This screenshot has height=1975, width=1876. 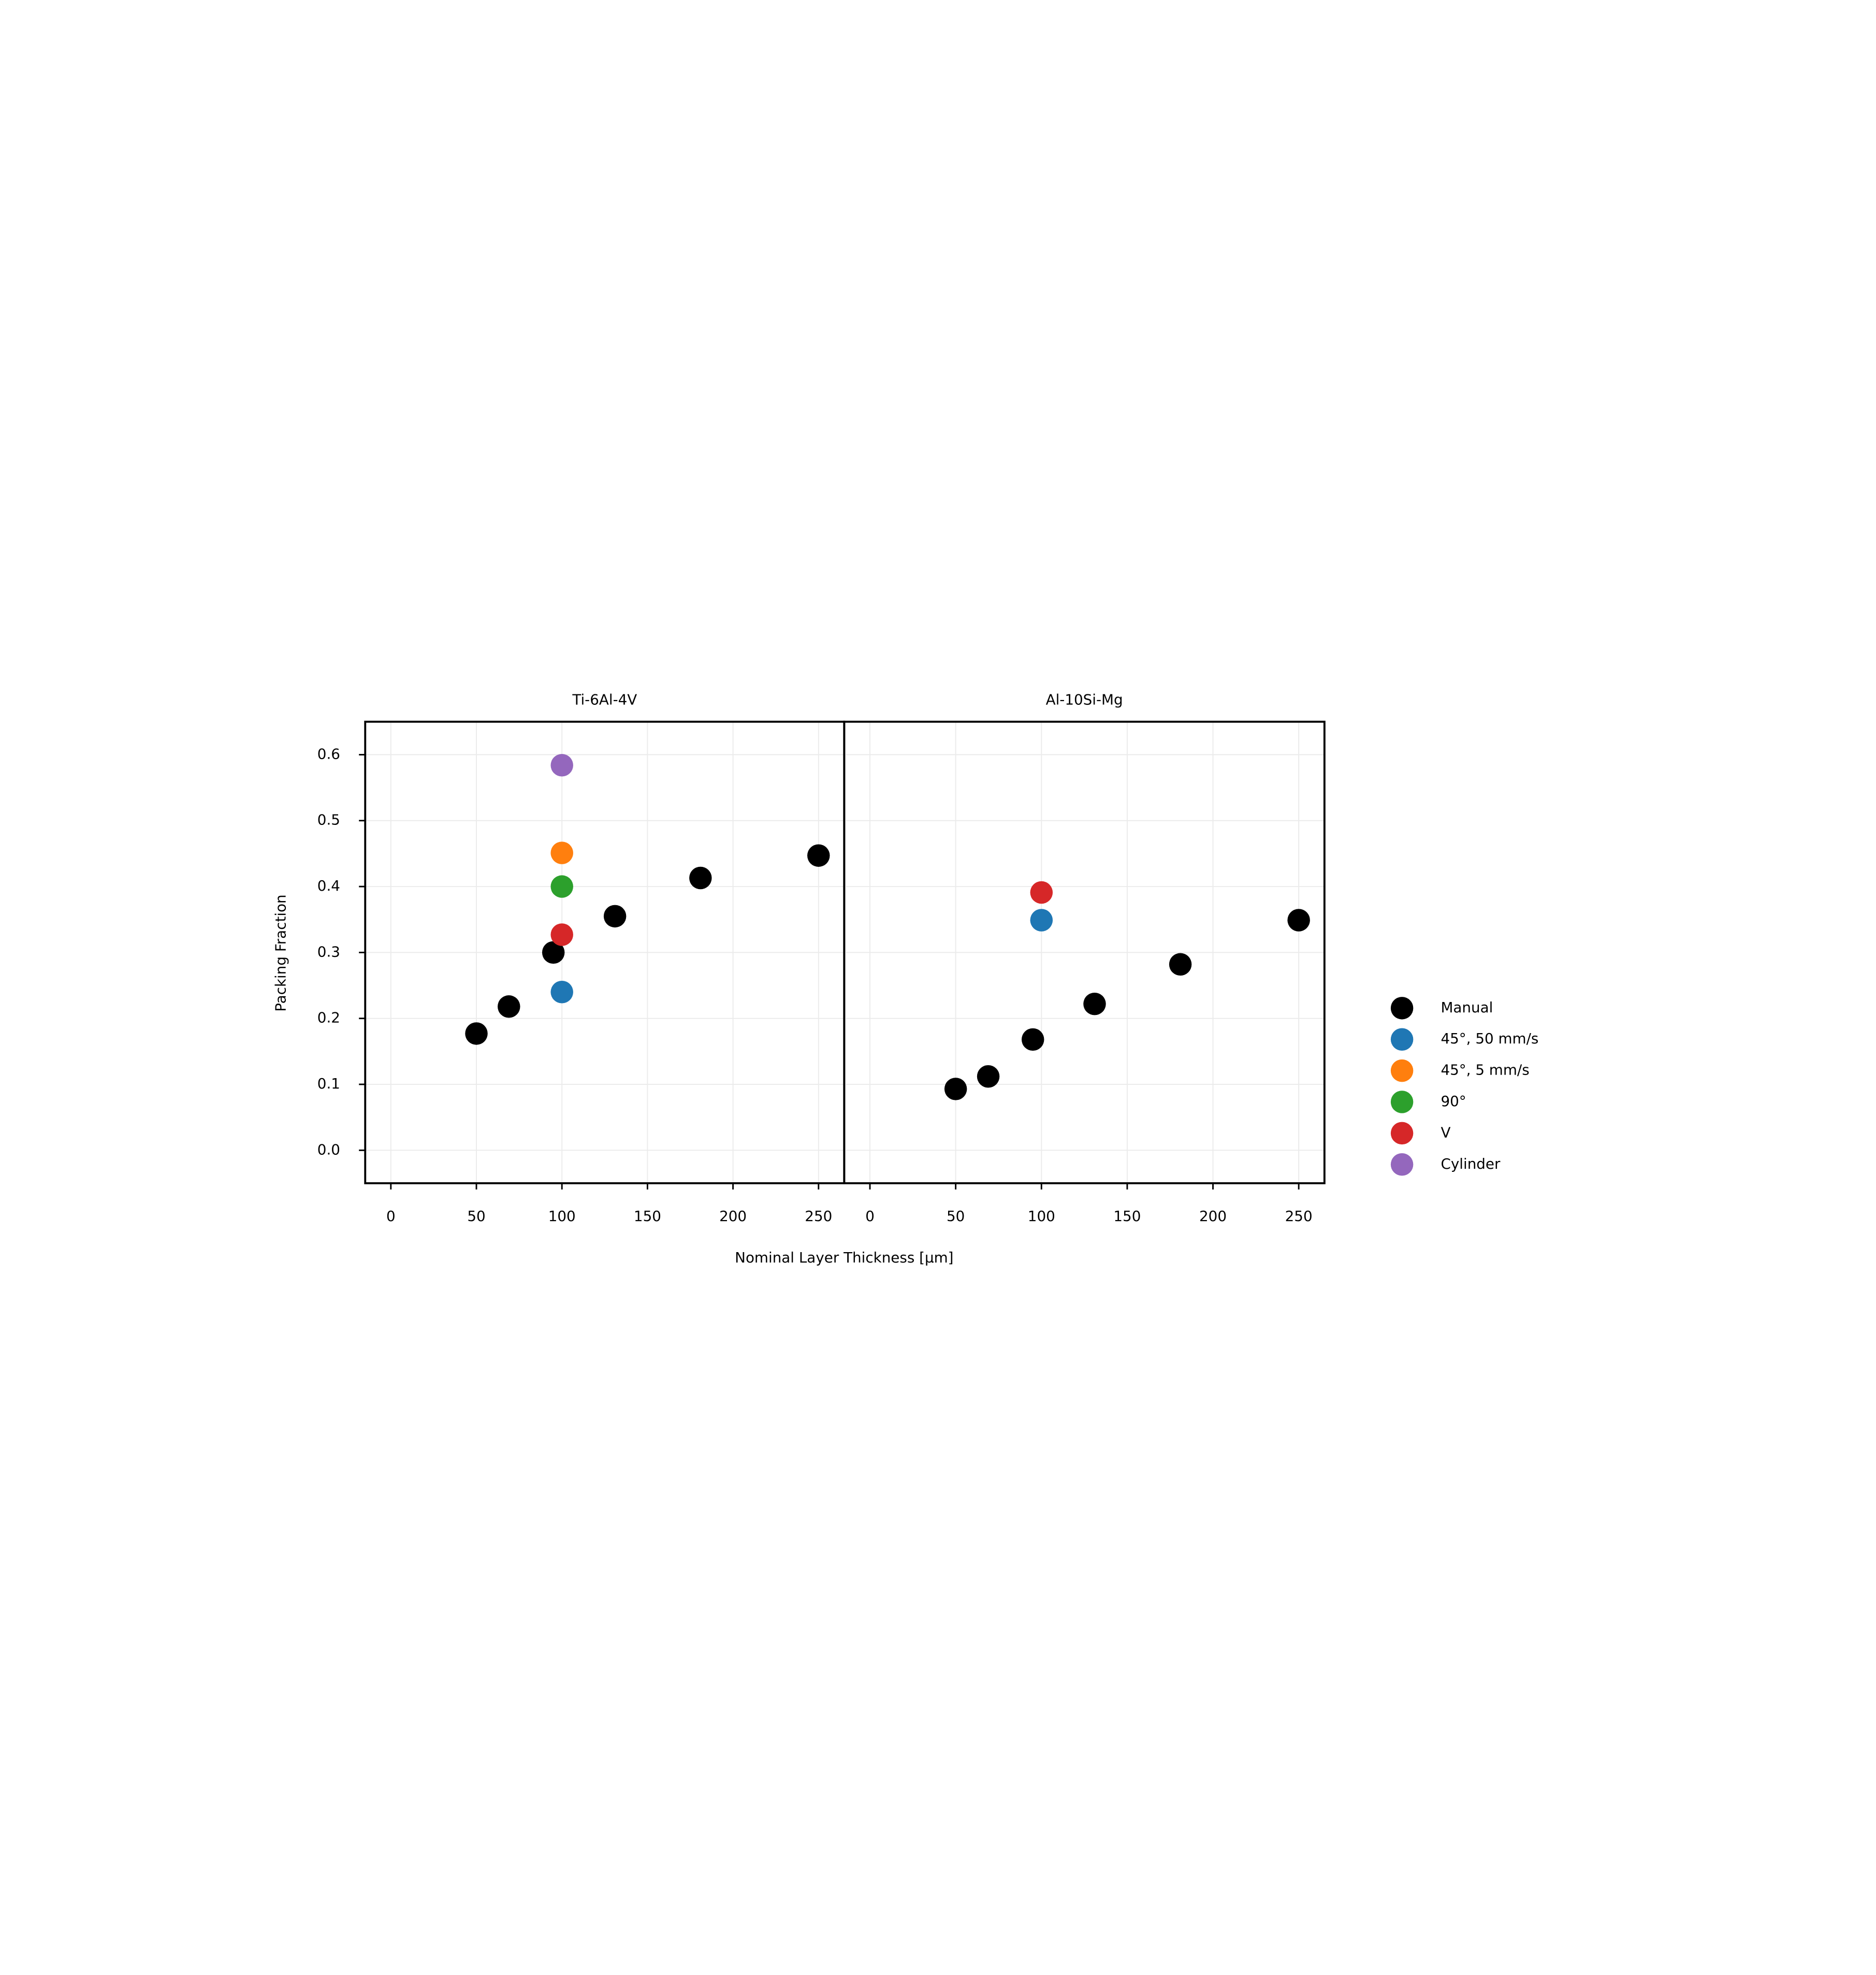 What do you see at coordinates (604, 699) in the screenshot?
I see `panel-title: Ti-6Al-4V` at bounding box center [604, 699].